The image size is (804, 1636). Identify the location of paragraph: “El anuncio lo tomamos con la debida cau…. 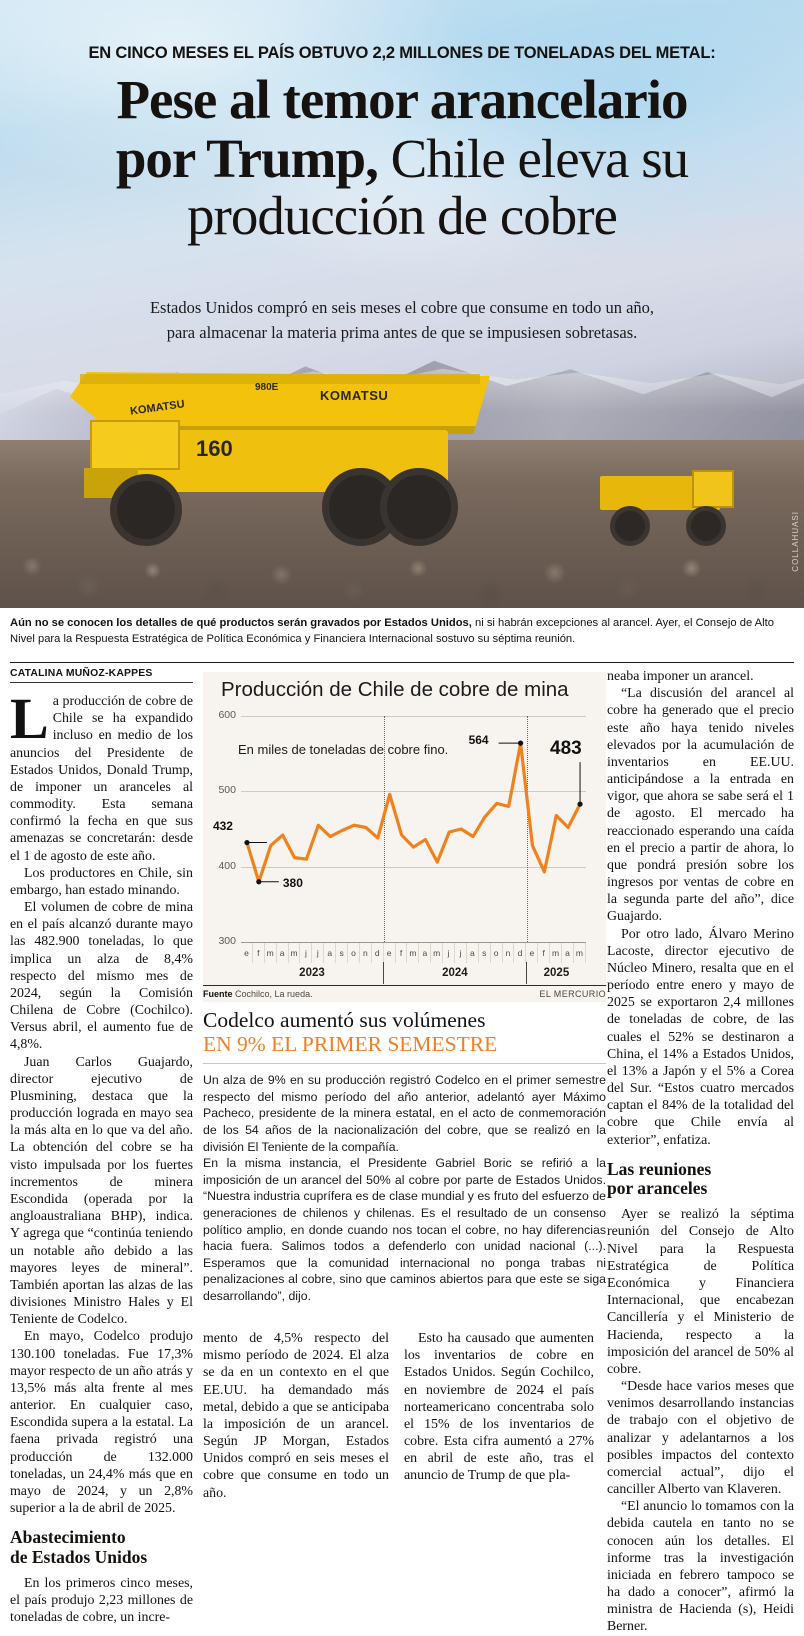
(700, 1566).